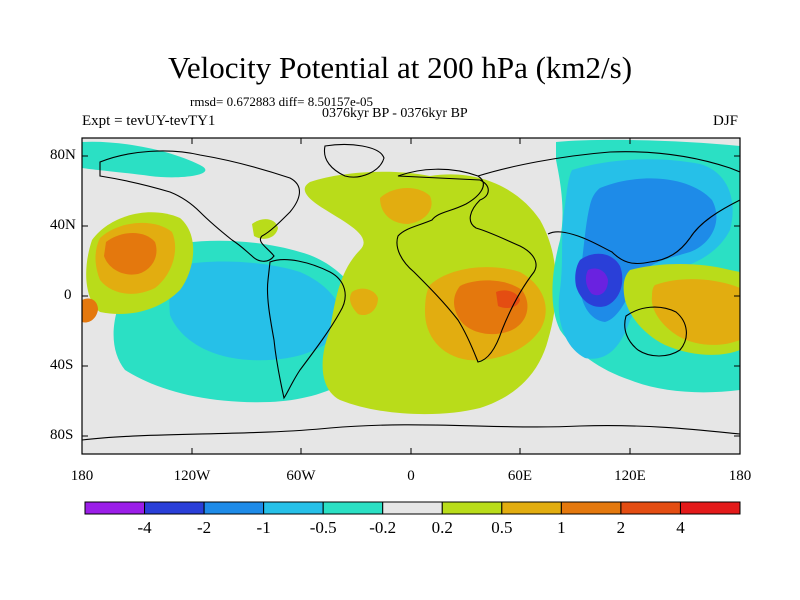  What do you see at coordinates (323, 527) in the screenshot?
I see `colorbar-label: -0.5` at bounding box center [323, 527].